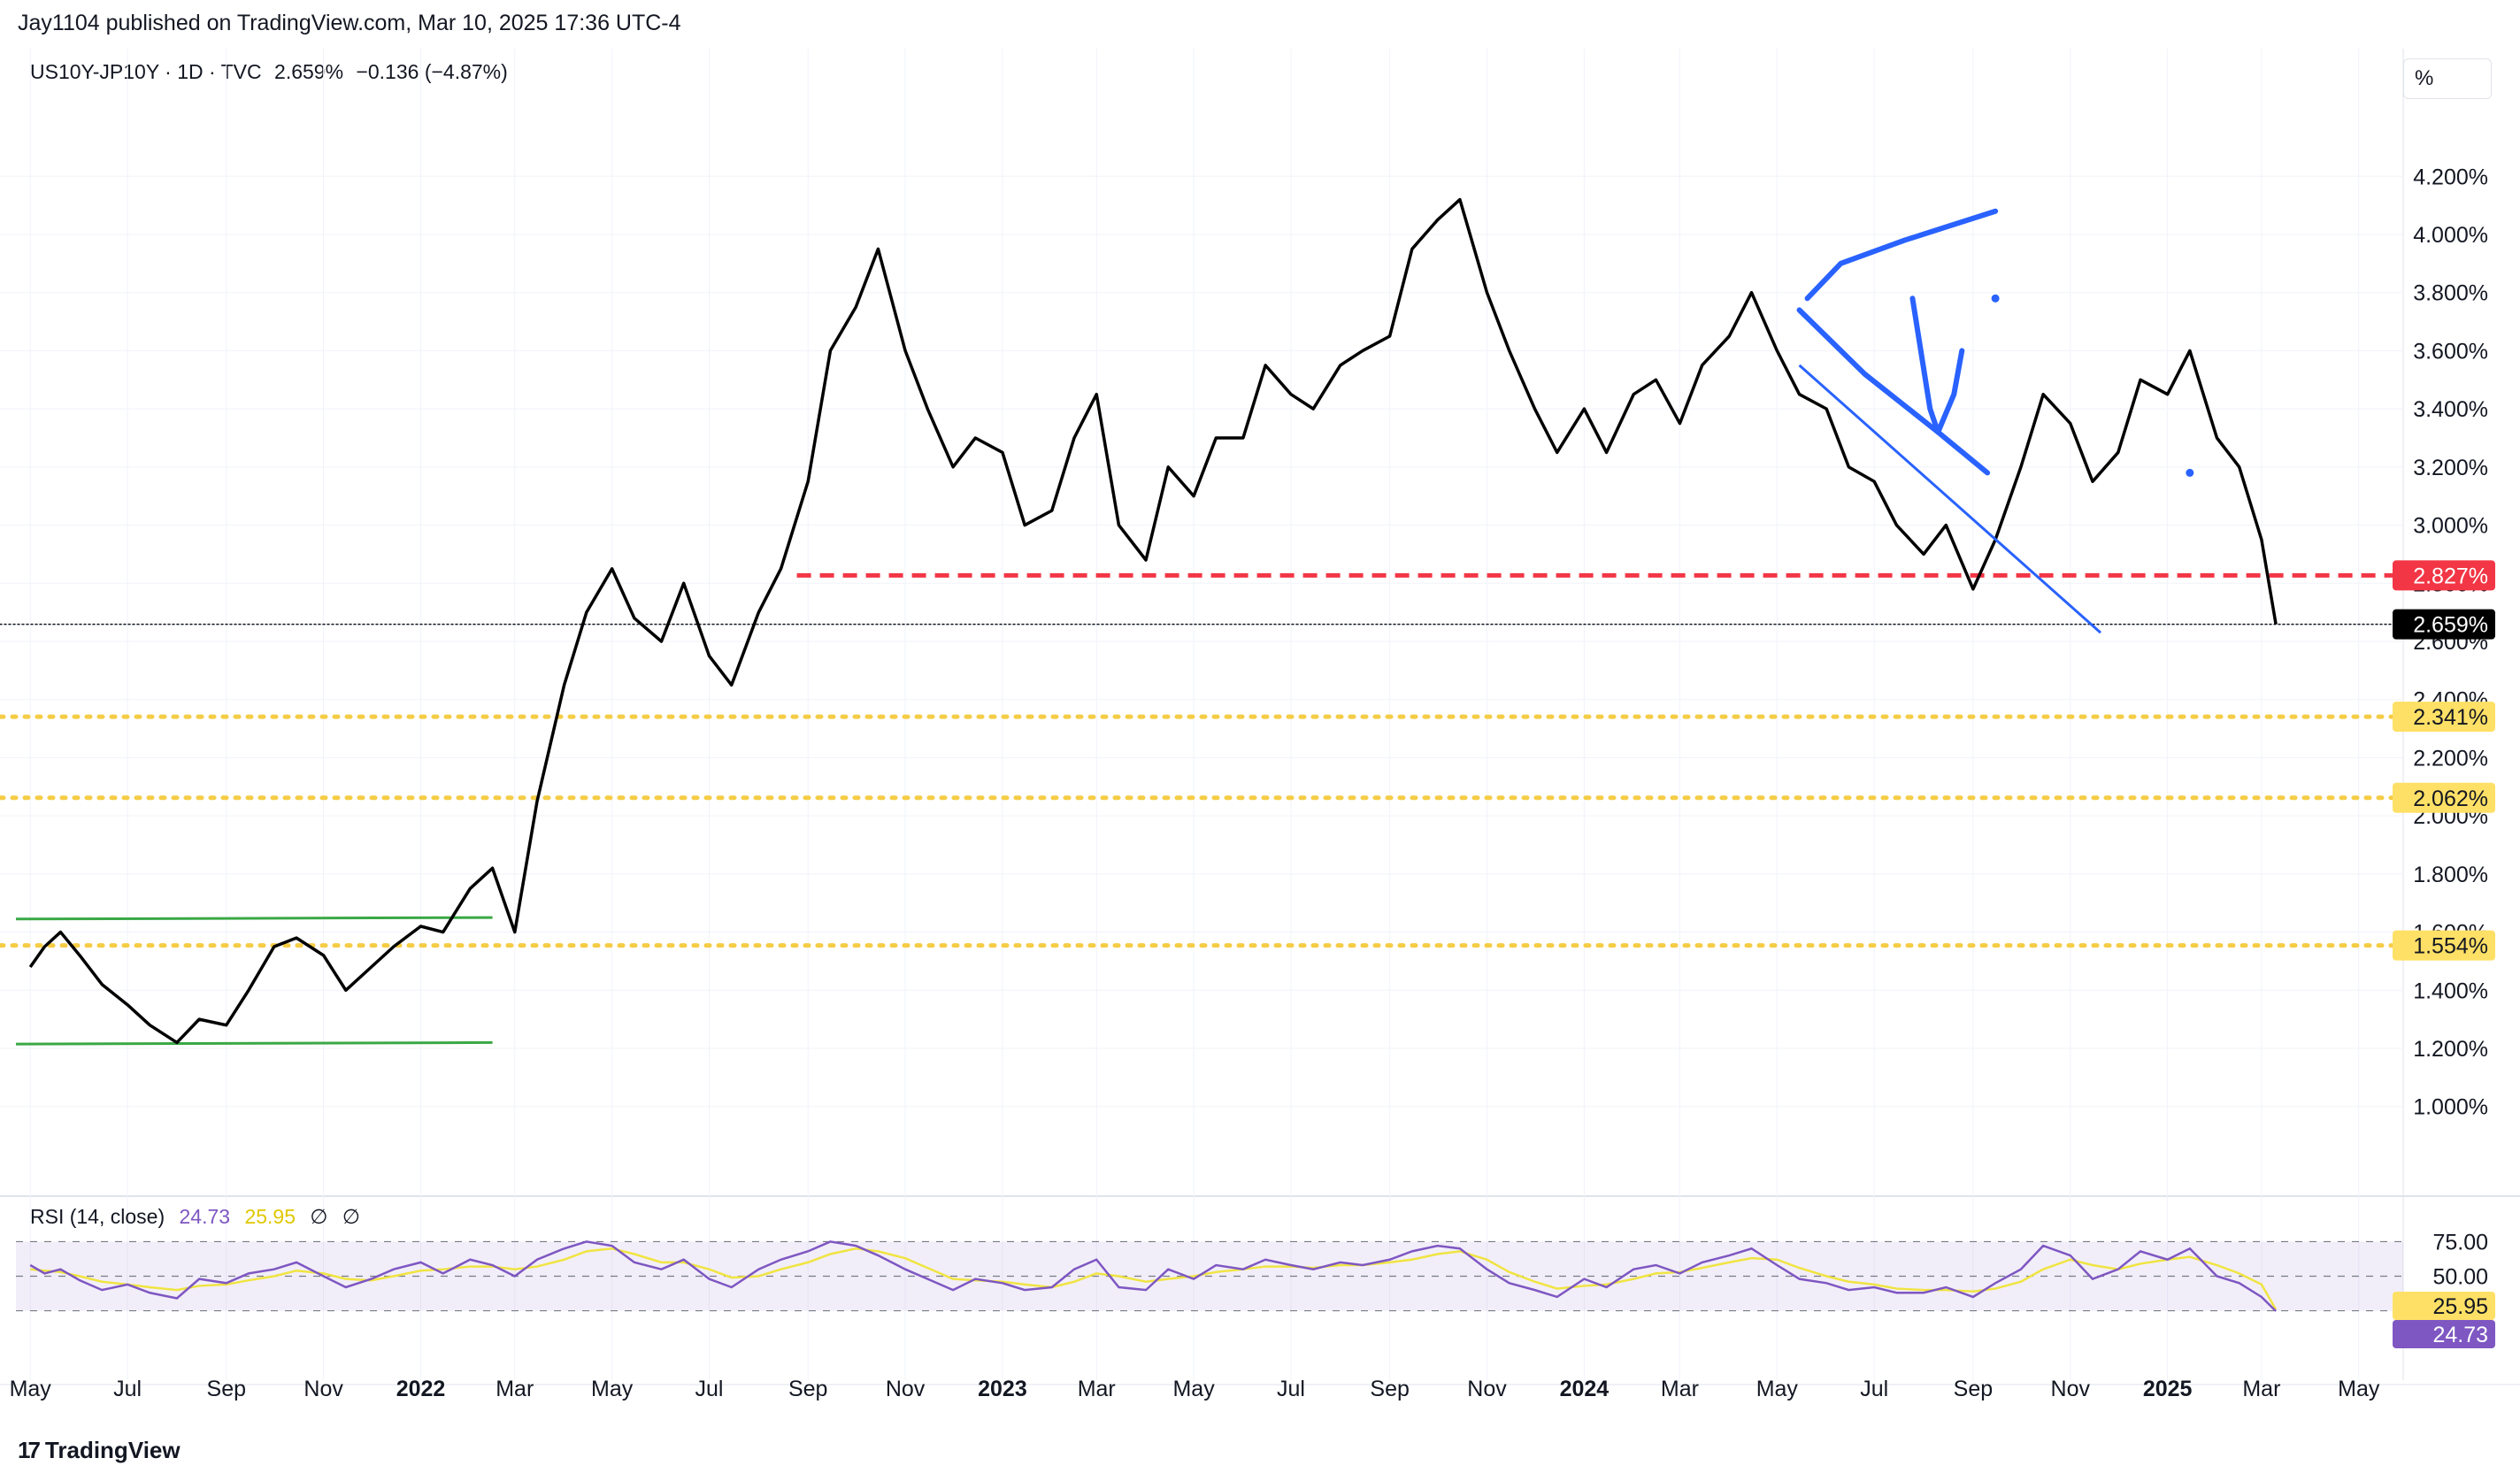  Describe the element at coordinates (2450, 946) in the screenshot. I see `support-3-badge-label: 1.554%` at that location.